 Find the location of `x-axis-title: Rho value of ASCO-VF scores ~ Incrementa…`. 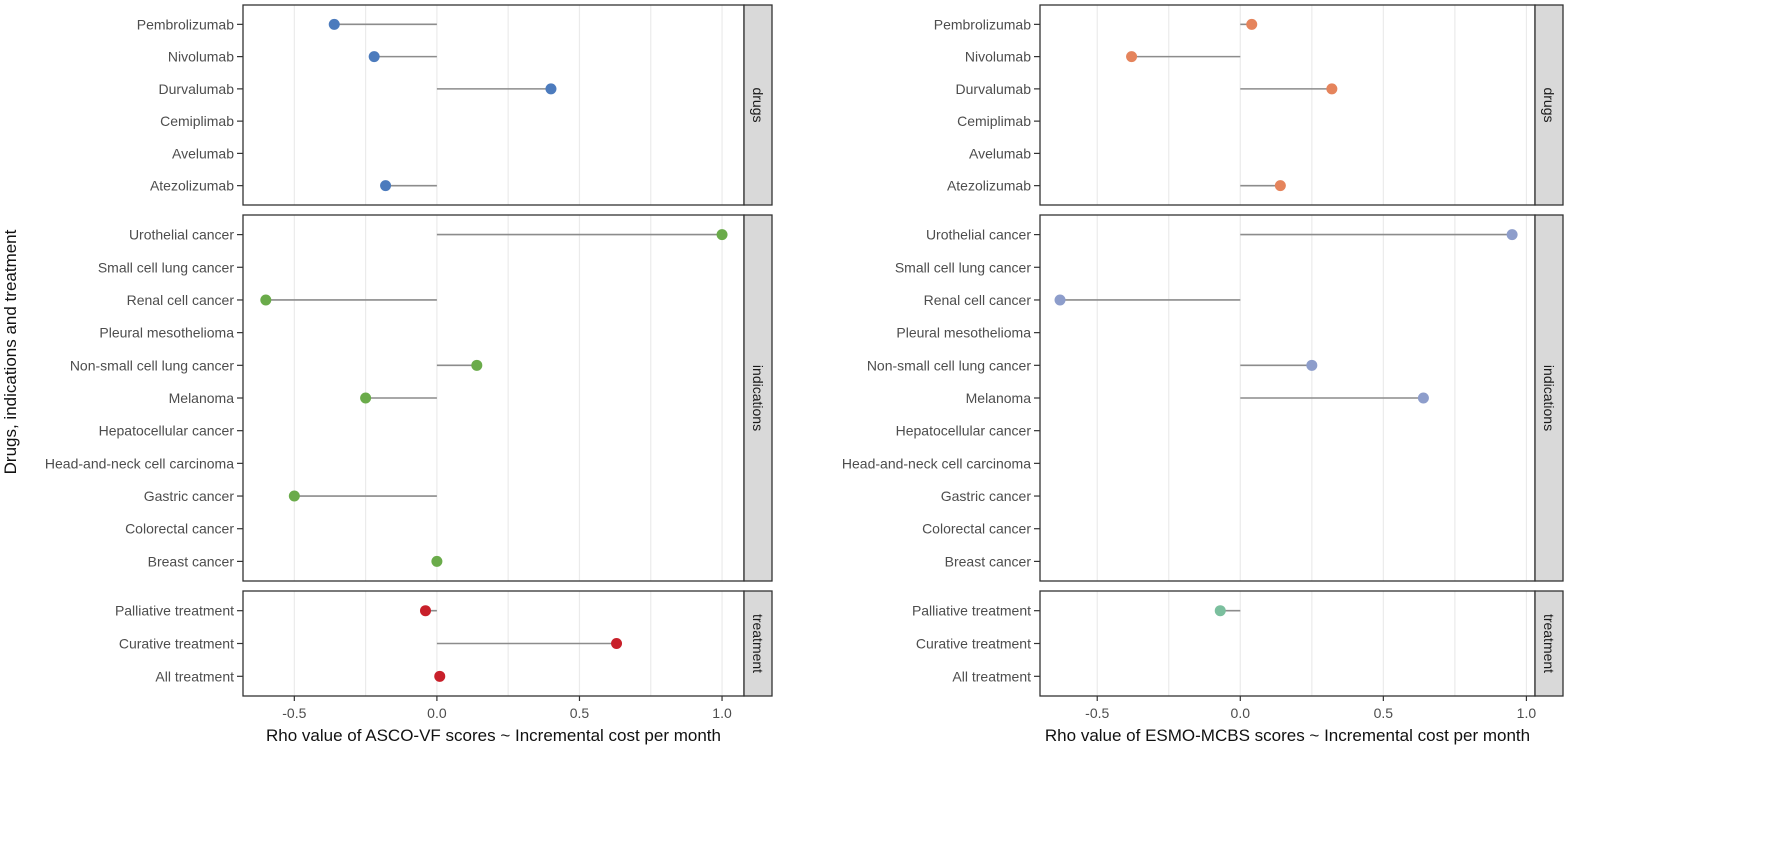

x-axis-title: Rho value of ASCO-VF scores ~ Incrementa… is located at coordinates (493, 735).